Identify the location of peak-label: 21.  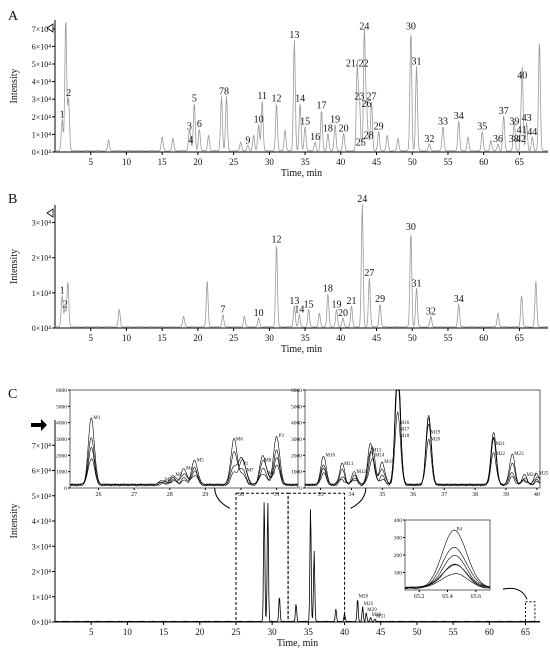
(352, 301).